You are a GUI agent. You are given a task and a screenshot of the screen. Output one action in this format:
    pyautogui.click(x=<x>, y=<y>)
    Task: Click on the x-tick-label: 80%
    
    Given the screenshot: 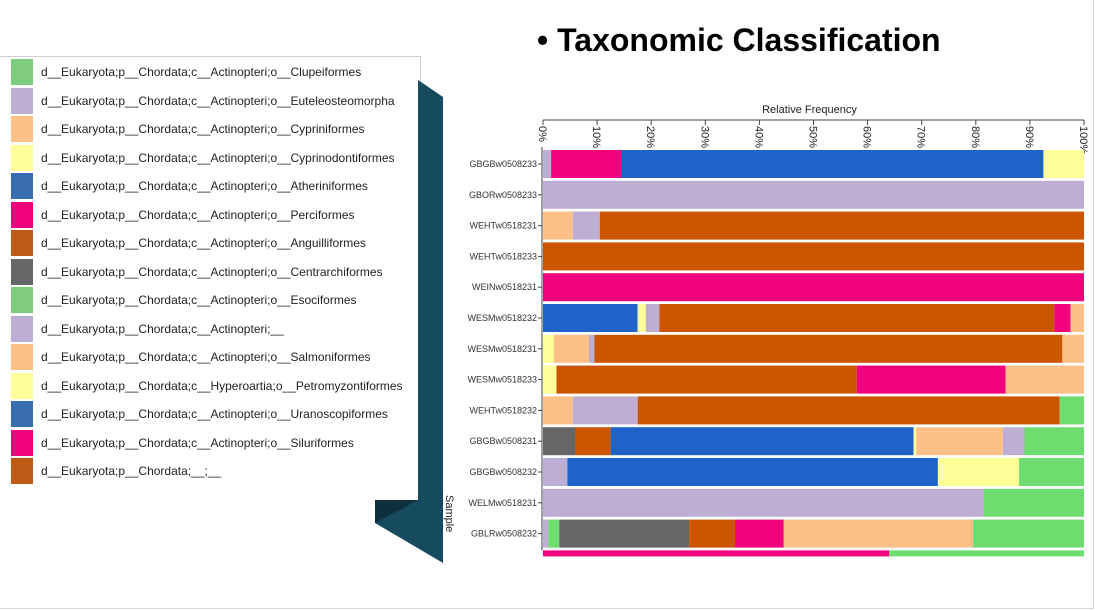 What is the action you would take?
    pyautogui.click(x=975, y=137)
    